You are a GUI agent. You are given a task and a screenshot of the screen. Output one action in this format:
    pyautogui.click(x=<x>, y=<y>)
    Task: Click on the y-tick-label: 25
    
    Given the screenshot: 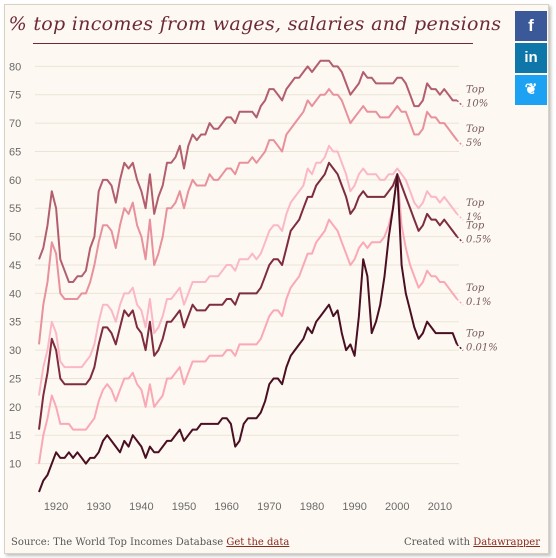 What is the action you would take?
    pyautogui.click(x=15, y=379)
    